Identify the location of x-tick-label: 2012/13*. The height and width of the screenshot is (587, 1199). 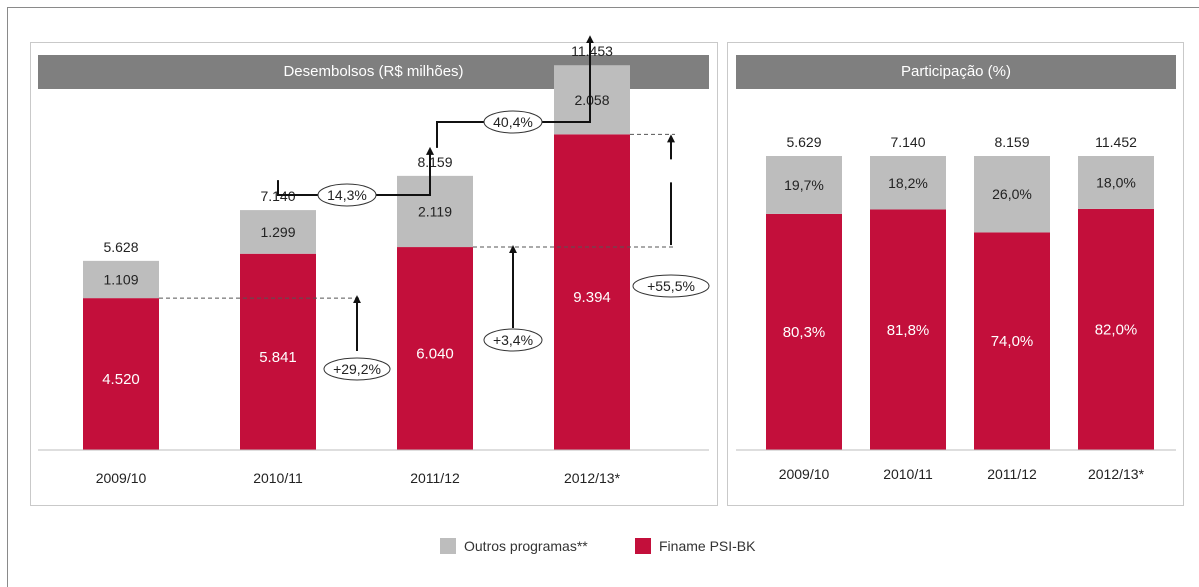
(592, 478).